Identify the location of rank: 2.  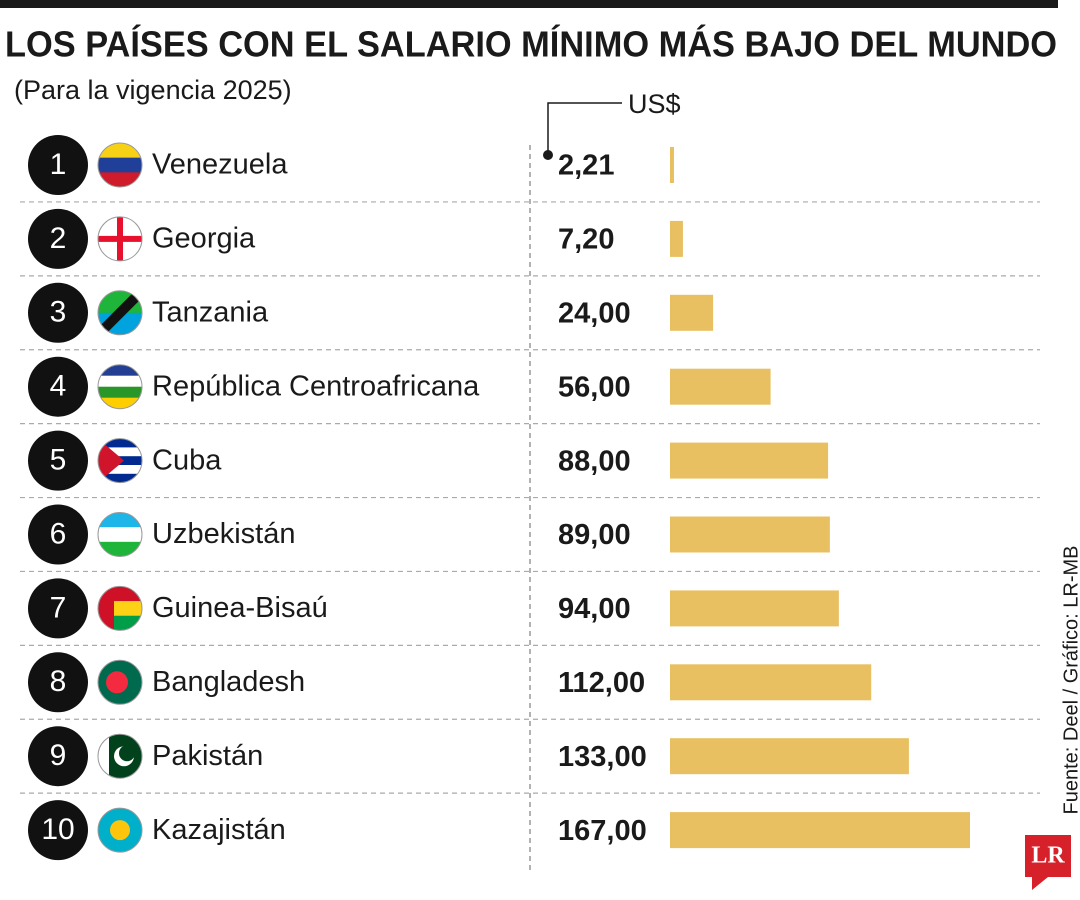
(58, 238).